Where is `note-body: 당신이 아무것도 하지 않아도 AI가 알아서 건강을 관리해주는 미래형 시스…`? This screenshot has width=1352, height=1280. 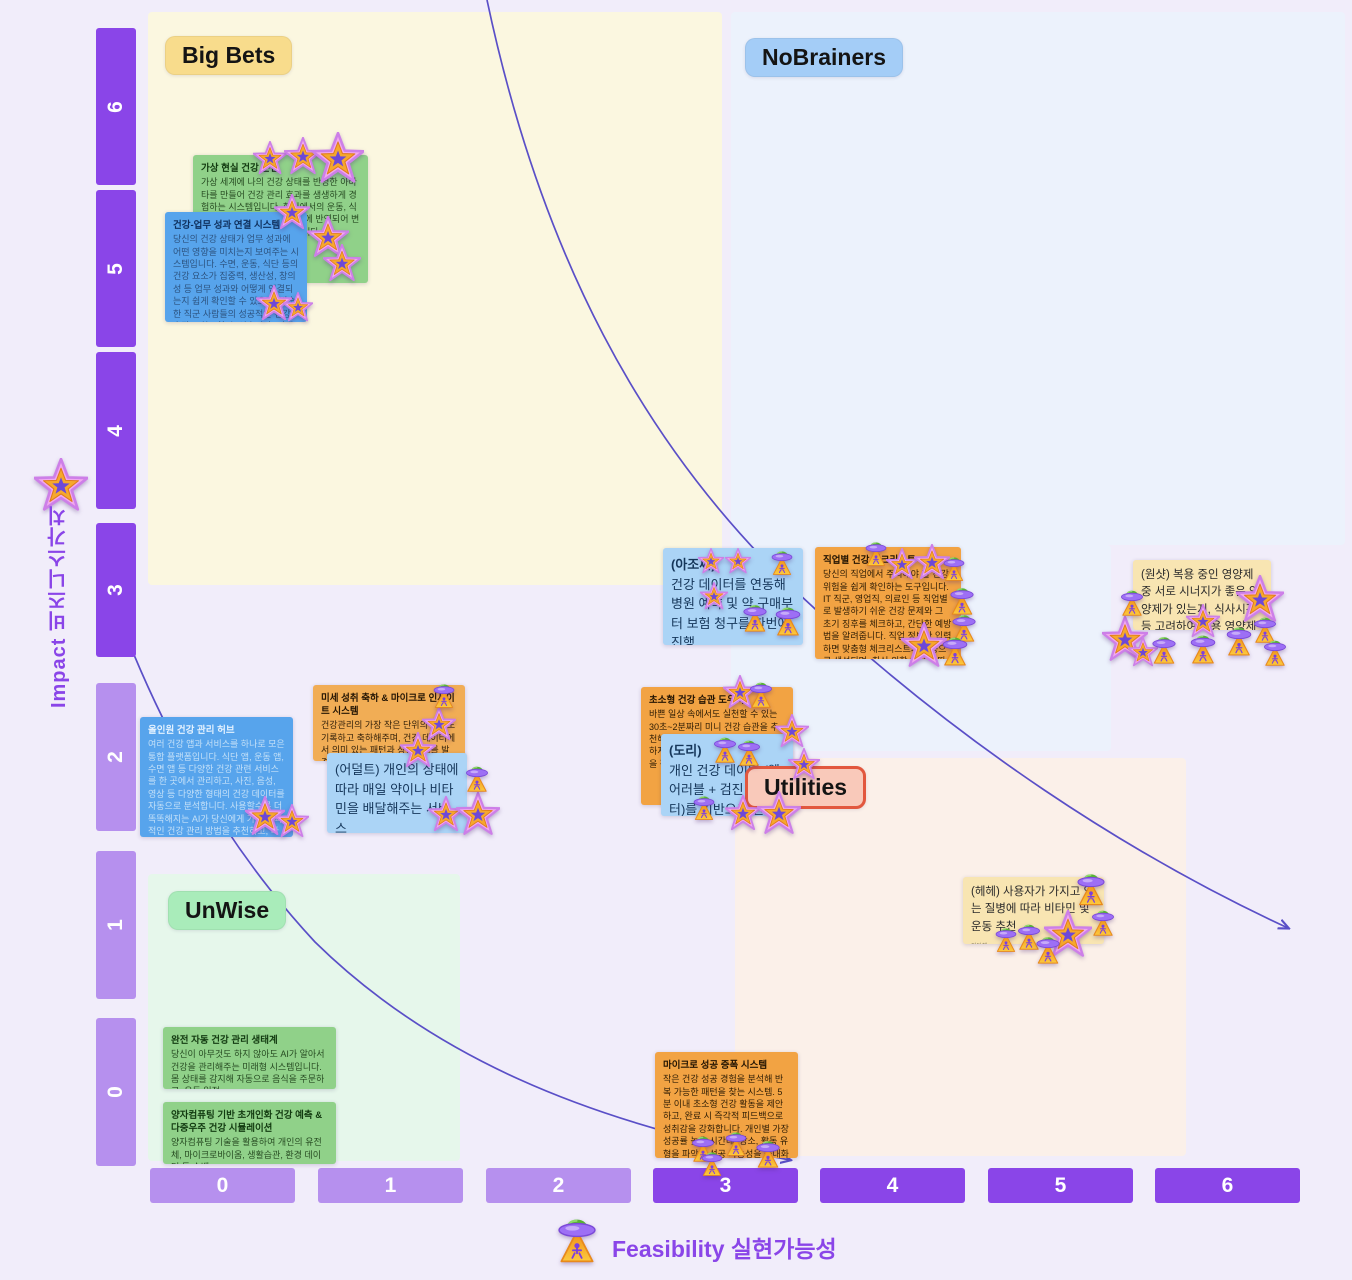 note-body: 당신이 아무것도 하지 않아도 AI가 알아서 건강을 관리해주는 미래형 시스… is located at coordinates (248, 1069).